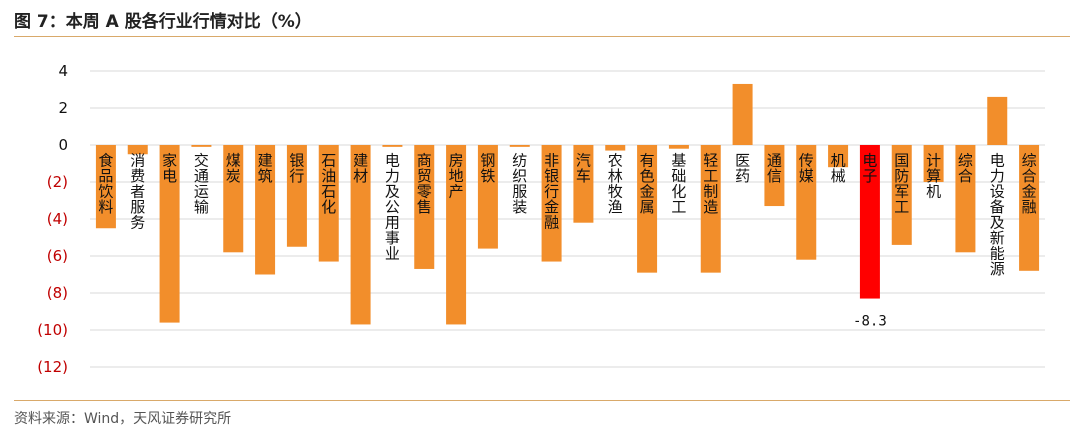  Describe the element at coordinates (201, 184) in the screenshot. I see `category-label: 交通运输` at that location.